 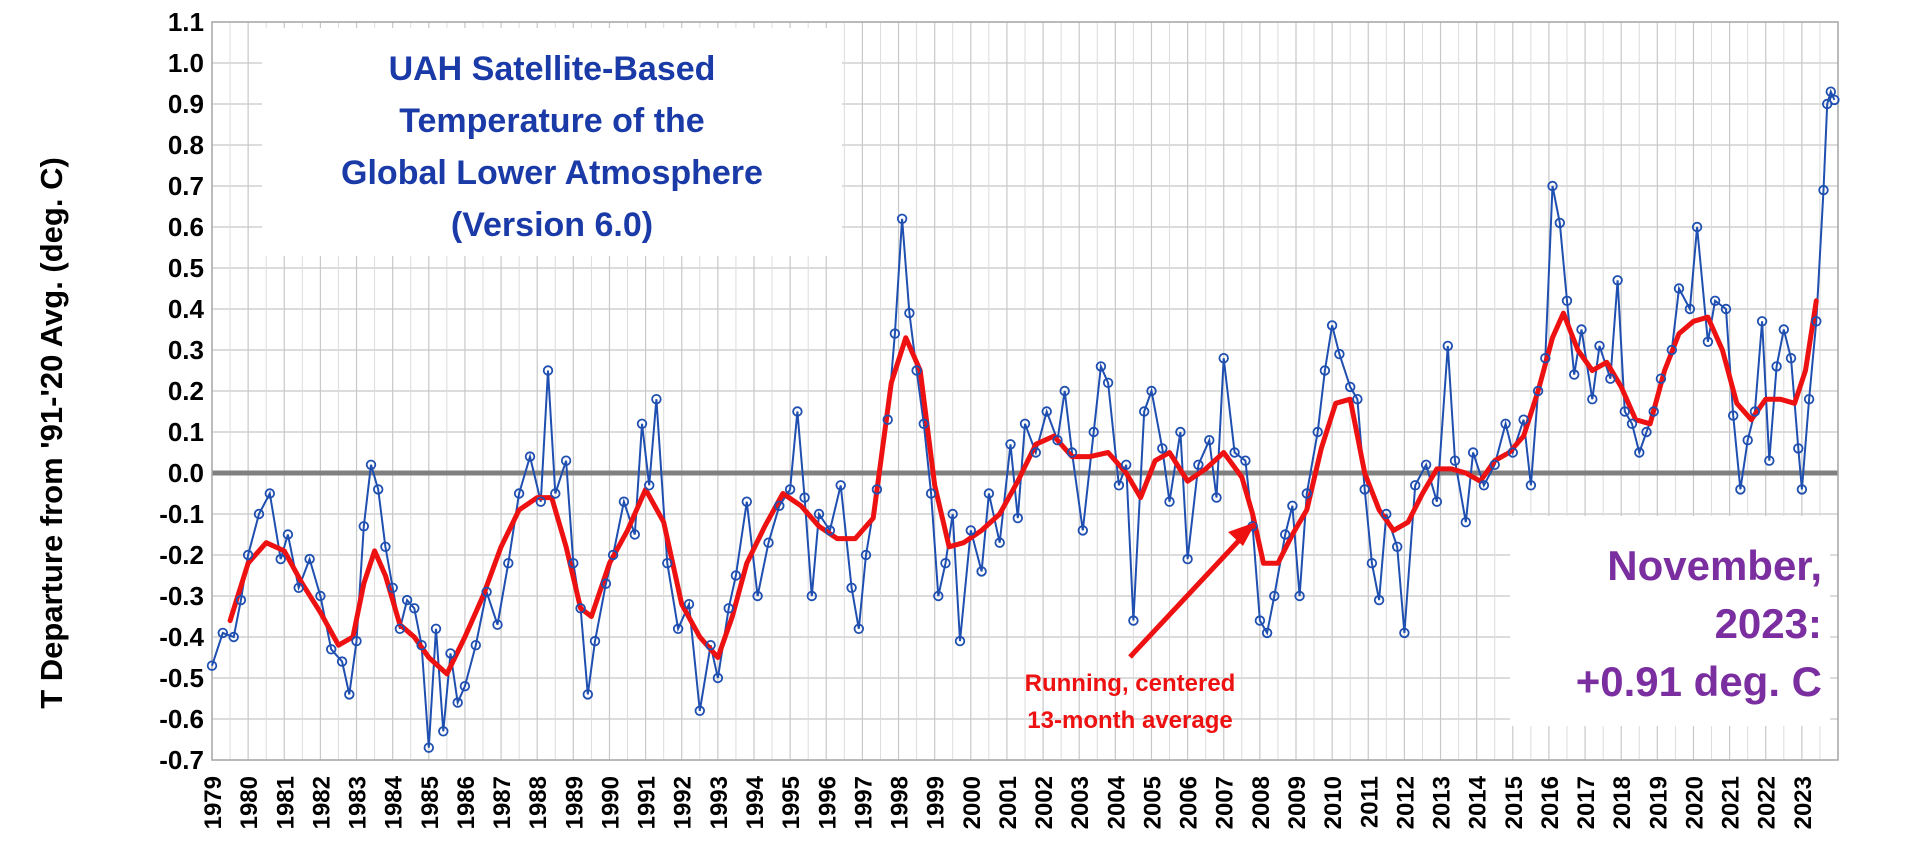 I want to click on x-tick-label: 1980, so click(x=249, y=802).